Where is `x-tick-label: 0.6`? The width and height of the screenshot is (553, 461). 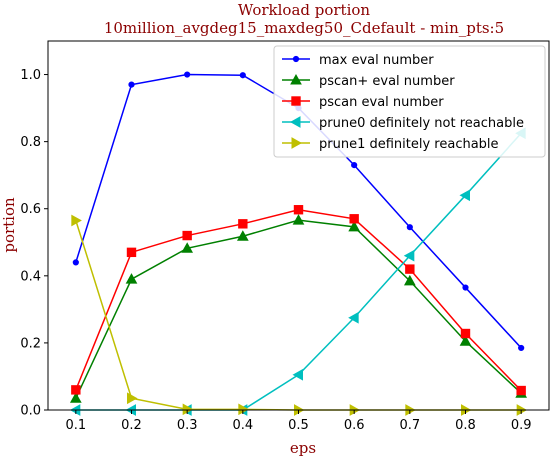 x-tick-label: 0.6 is located at coordinates (354, 425).